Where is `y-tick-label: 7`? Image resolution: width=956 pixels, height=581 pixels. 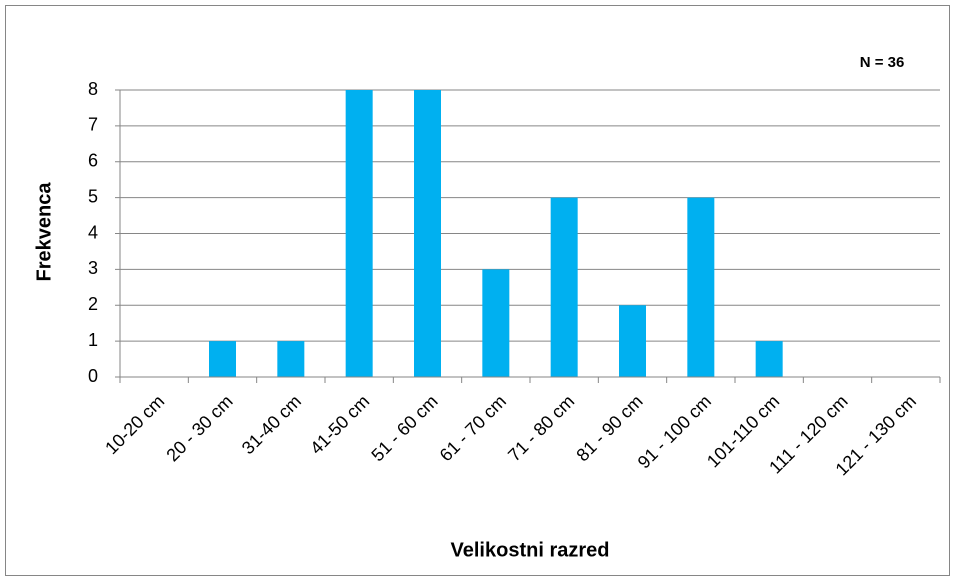 y-tick-label: 7 is located at coordinates (93, 125).